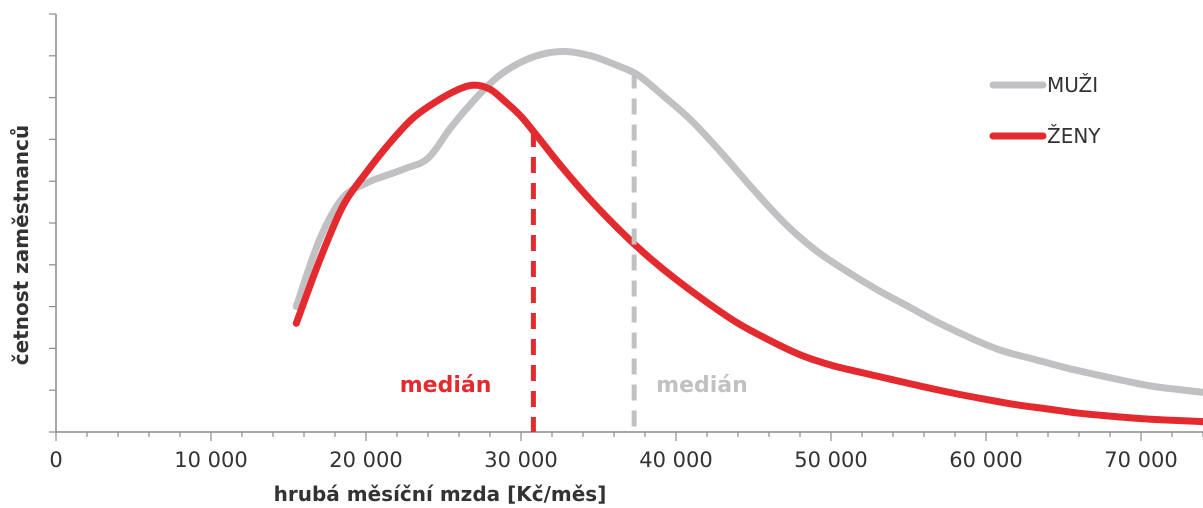 The width and height of the screenshot is (1203, 508). Describe the element at coordinates (21, 245) in the screenshot. I see `y-axis-title: četnost zaměstnanců` at that location.